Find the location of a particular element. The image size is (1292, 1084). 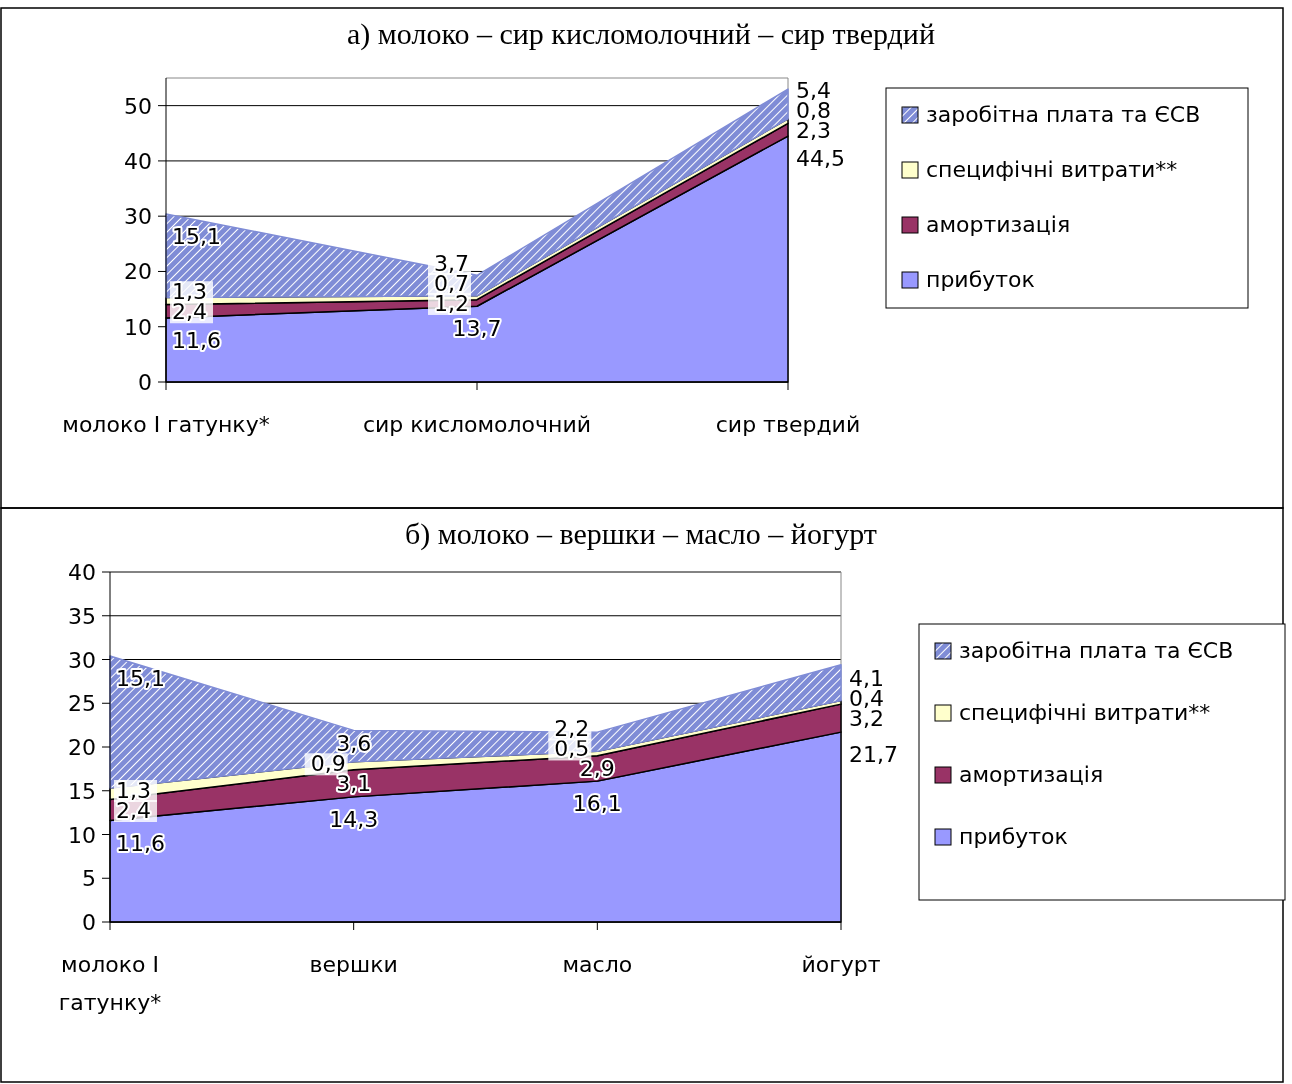

data-label: 16,1 is located at coordinates (597, 804).